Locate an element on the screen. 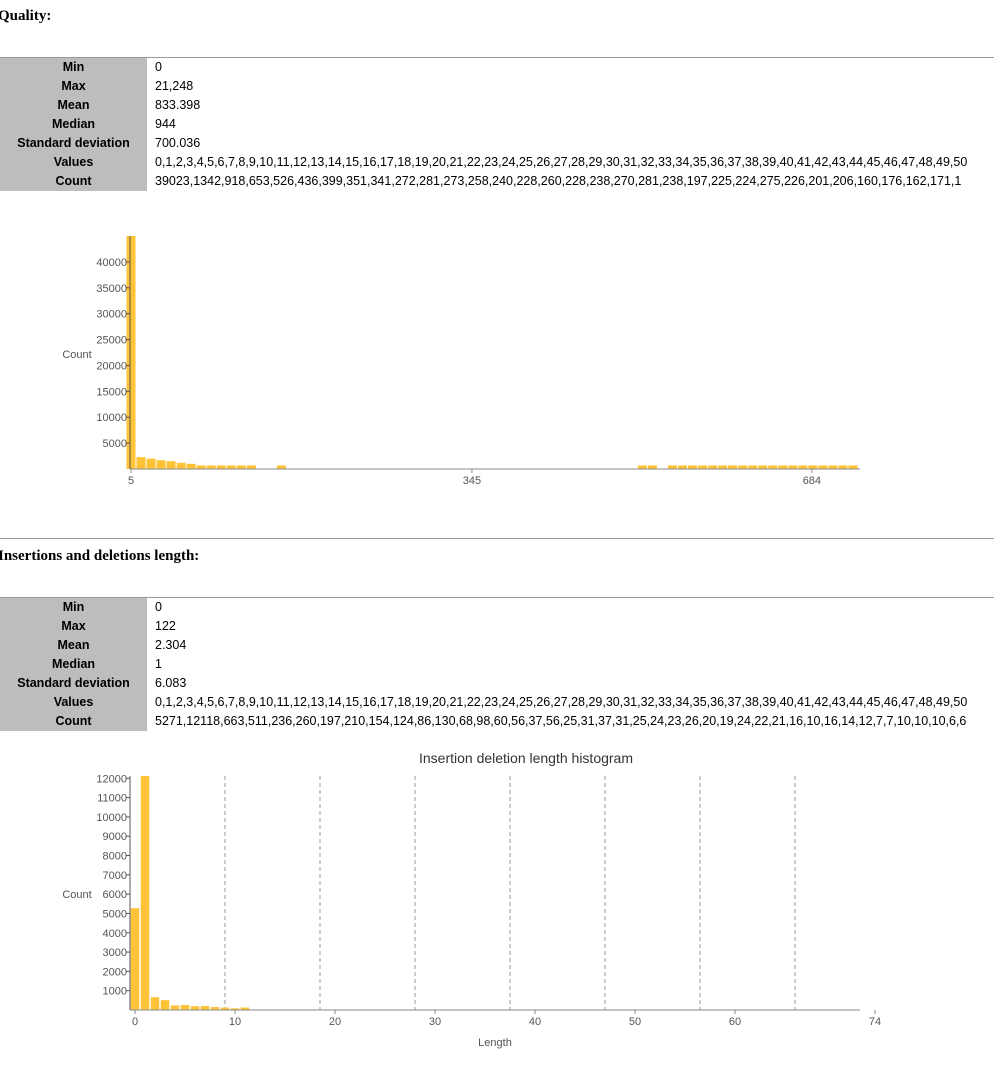  y-tick-label: 20000 is located at coordinates (111, 366).